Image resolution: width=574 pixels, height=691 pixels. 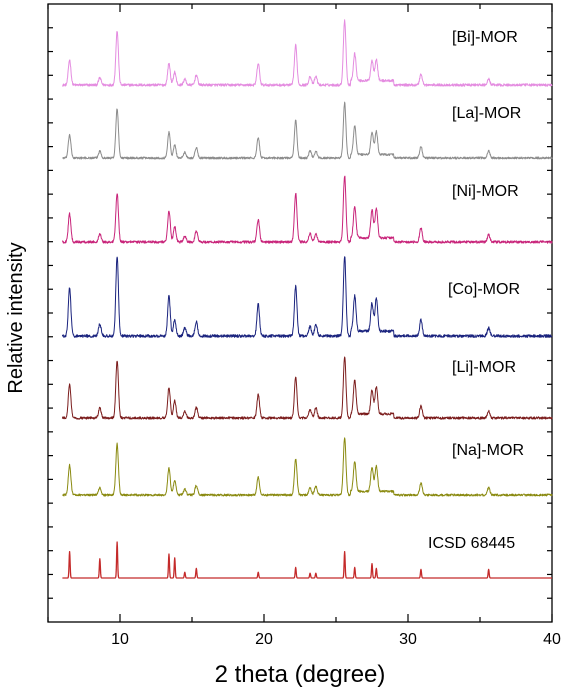 What do you see at coordinates (471, 543) in the screenshot?
I see `series-label: ICSD 68445` at bounding box center [471, 543].